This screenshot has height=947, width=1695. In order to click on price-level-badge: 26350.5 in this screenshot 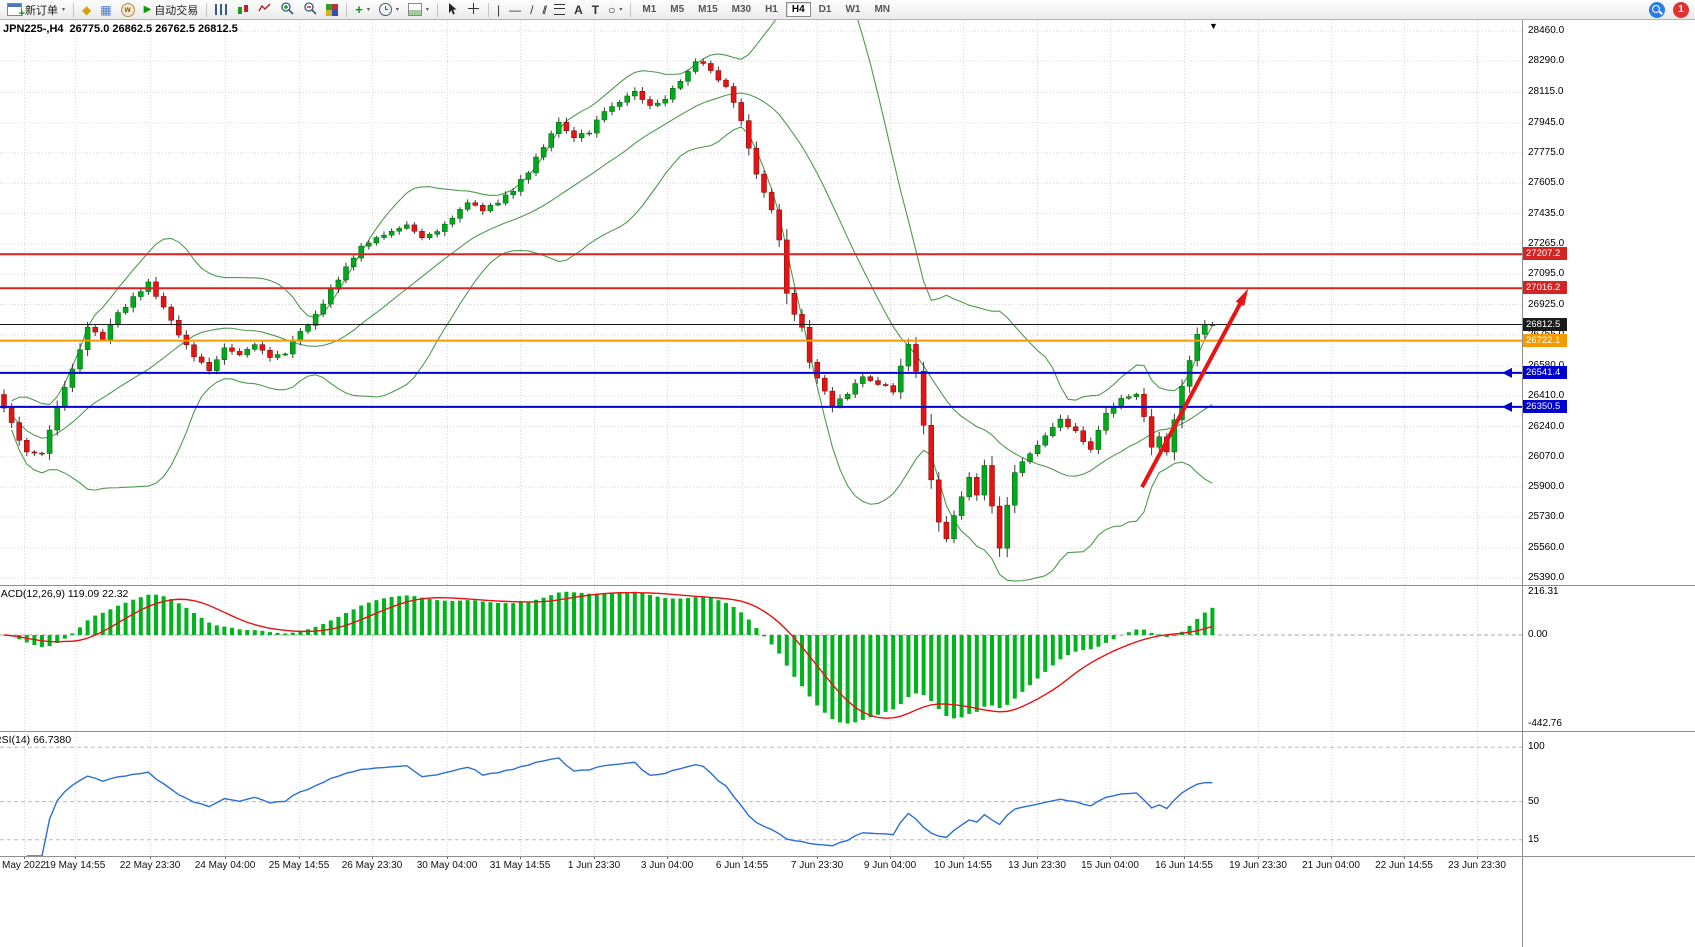, I will do `click(1545, 406)`.